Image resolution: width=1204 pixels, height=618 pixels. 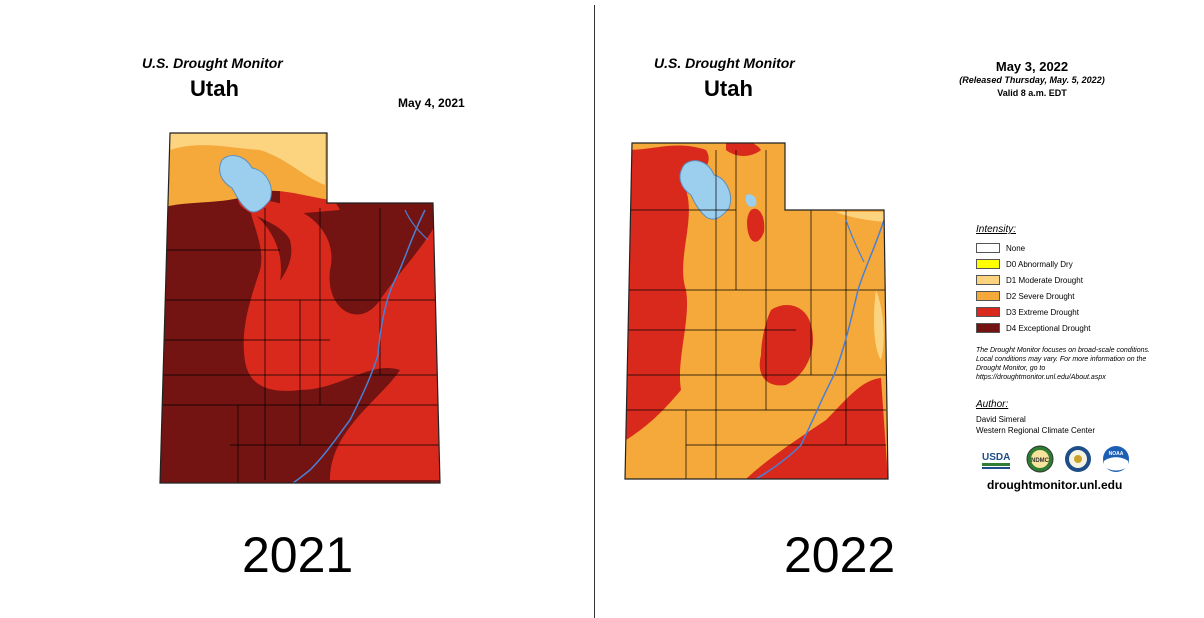 I want to click on year-label-2022: 2022, so click(x=840, y=555).